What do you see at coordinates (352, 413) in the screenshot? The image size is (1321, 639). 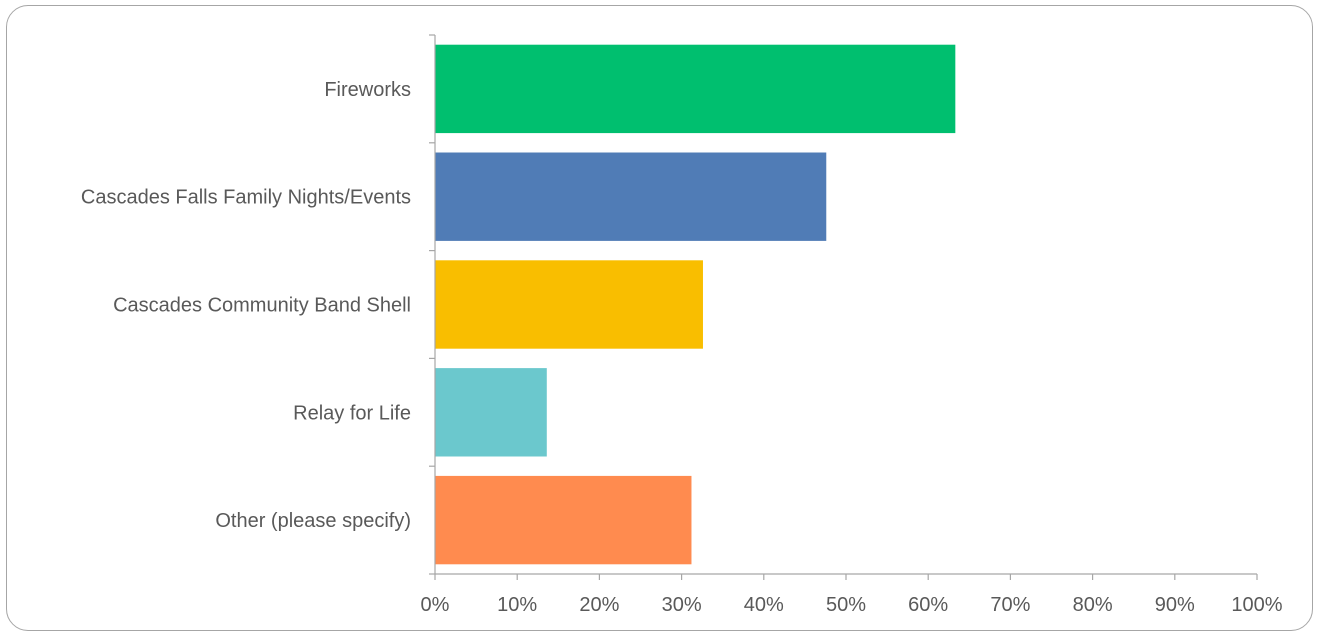 I see `category-label: Relay for Life` at bounding box center [352, 413].